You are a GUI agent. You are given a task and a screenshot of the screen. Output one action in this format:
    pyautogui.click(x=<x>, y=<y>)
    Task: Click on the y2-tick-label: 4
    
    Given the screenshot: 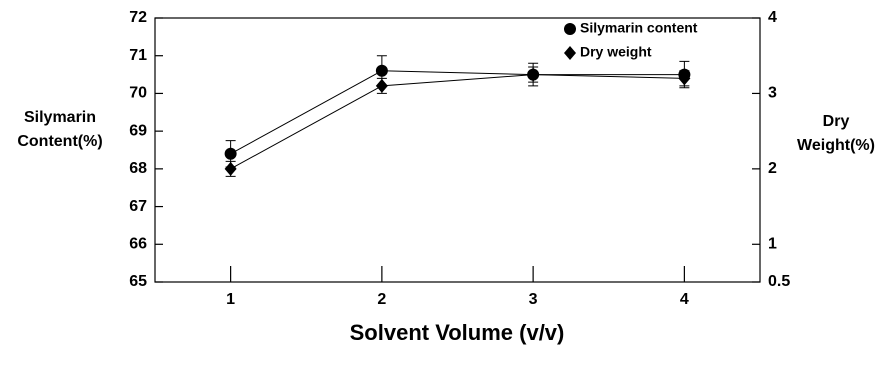 What is the action you would take?
    pyautogui.click(x=772, y=17)
    